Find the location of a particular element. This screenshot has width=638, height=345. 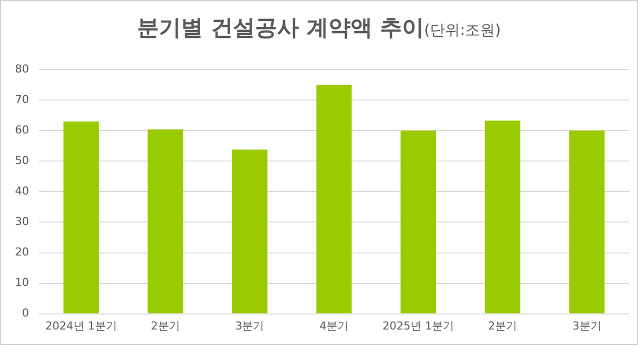

x-tick-label: 2024년 1분기 is located at coordinates (81, 325).